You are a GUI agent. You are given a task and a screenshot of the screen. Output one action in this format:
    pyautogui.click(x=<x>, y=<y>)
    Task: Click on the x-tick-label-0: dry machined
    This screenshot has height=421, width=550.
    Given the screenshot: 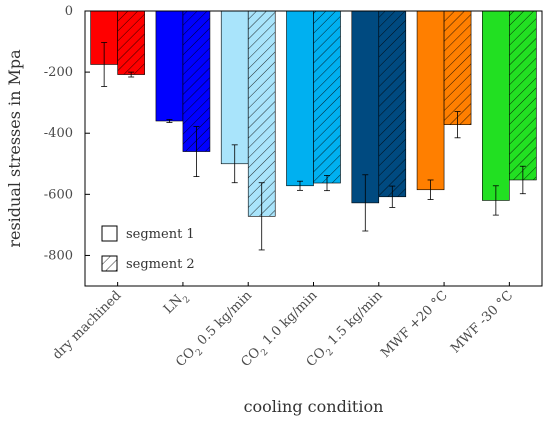 What is the action you would take?
    pyautogui.click(x=87, y=325)
    